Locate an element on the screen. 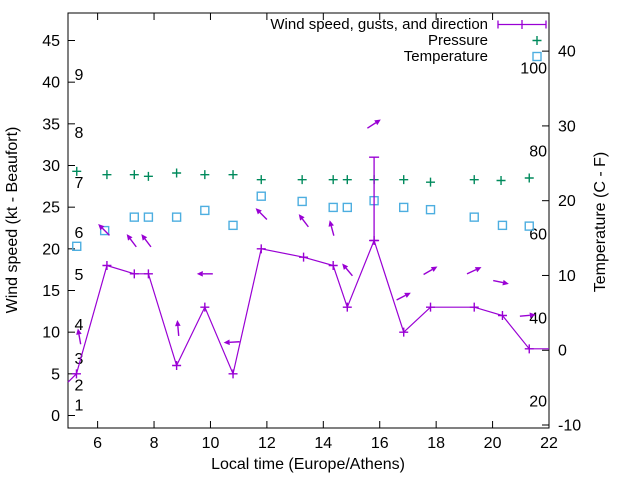 The height and width of the screenshot is (480, 640). x-tick-label: 8 is located at coordinates (154, 443).